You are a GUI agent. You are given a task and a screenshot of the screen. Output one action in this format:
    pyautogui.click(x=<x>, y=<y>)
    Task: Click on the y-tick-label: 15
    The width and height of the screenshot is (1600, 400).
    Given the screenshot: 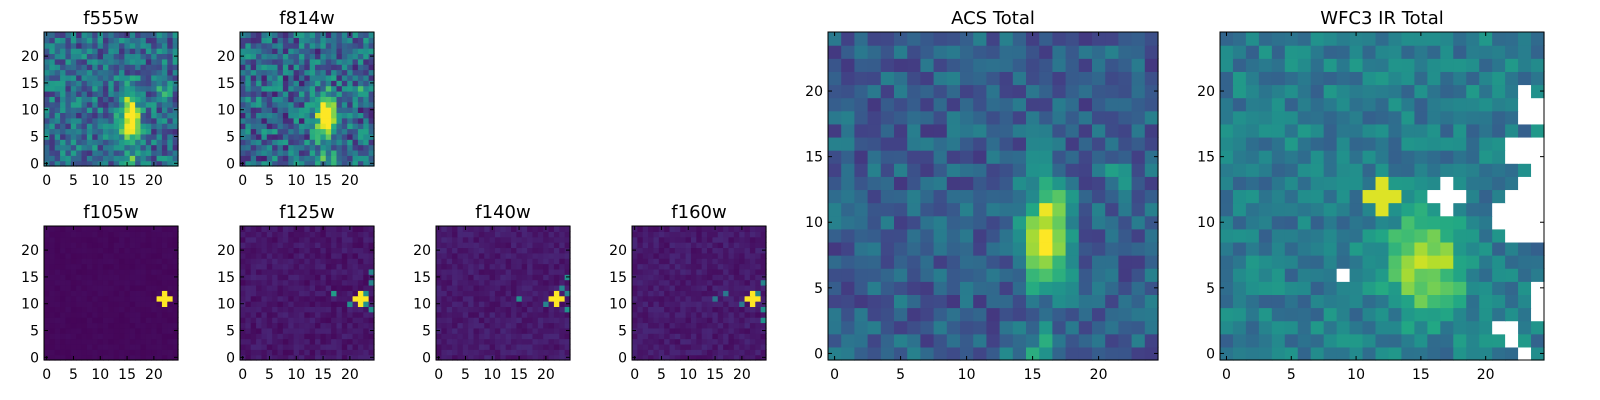 What is the action you would take?
    pyautogui.click(x=226, y=84)
    